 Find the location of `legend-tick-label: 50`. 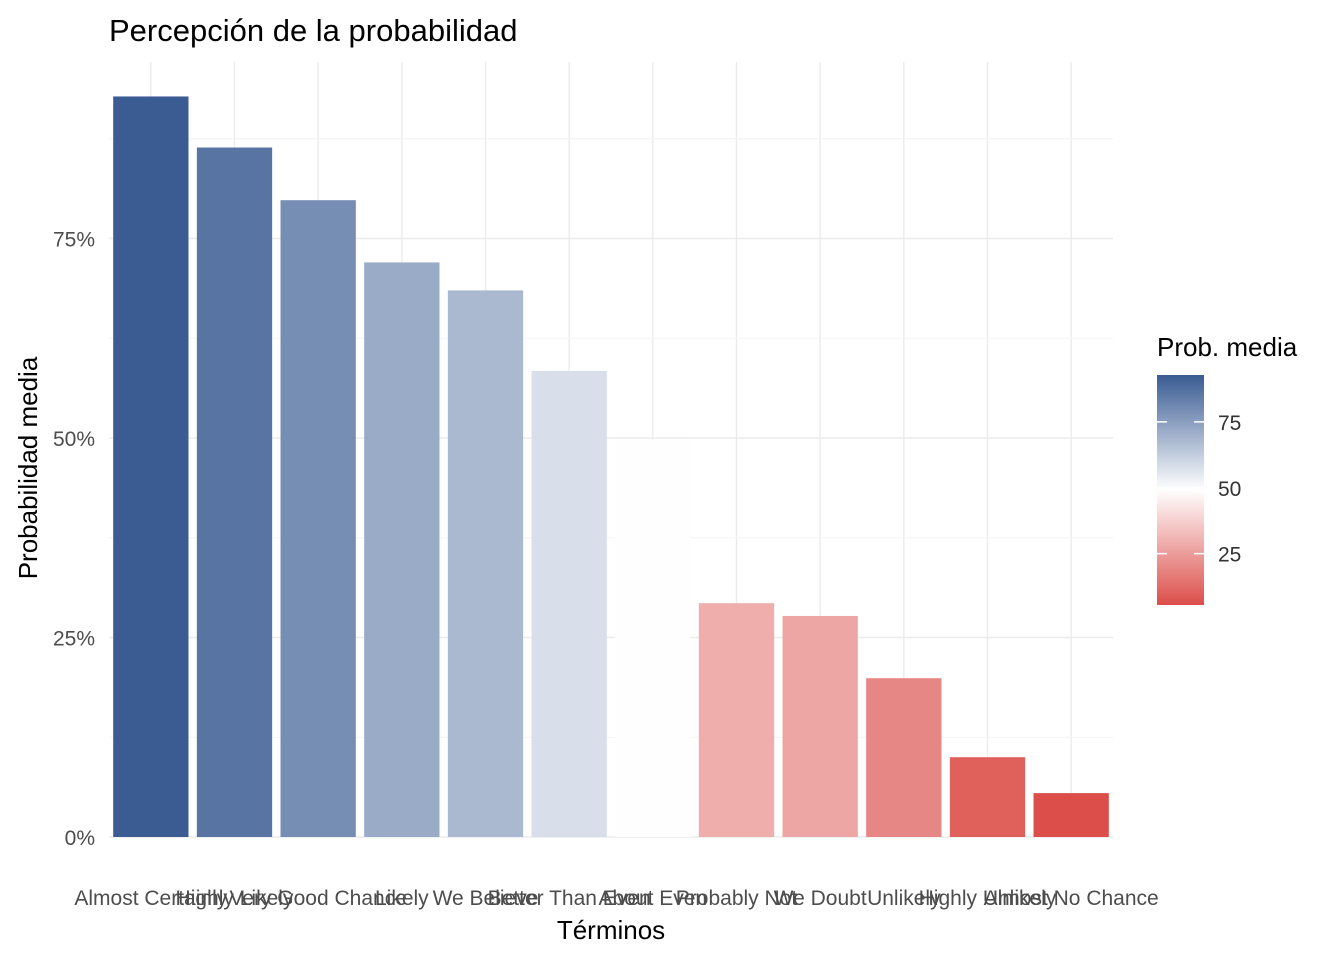

legend-tick-label: 50 is located at coordinates (1229, 489).